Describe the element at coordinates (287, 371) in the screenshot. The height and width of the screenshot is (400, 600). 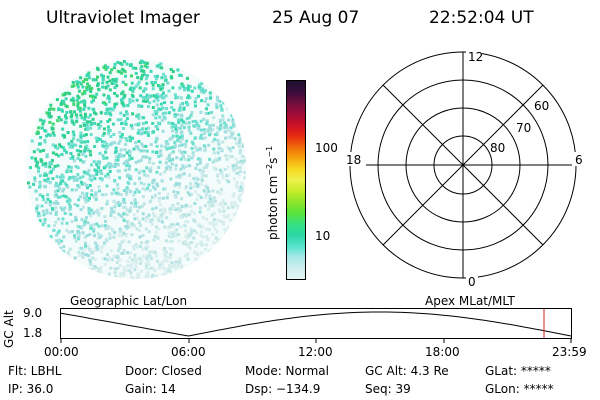
I see `status-mode: Mode: Normal` at that location.